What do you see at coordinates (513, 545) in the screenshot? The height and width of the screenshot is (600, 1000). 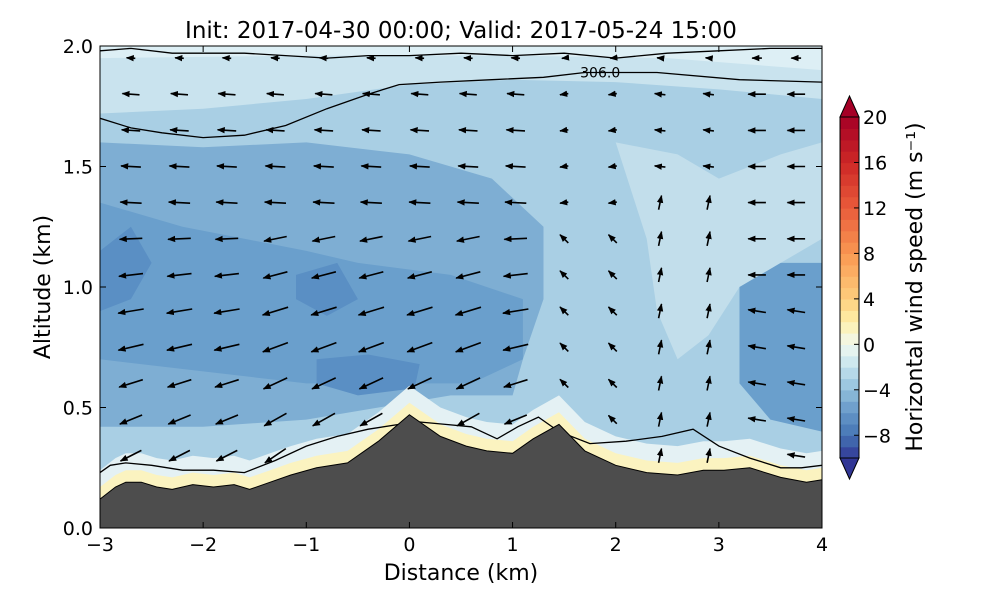 I see `x-tick-label: 1` at bounding box center [513, 545].